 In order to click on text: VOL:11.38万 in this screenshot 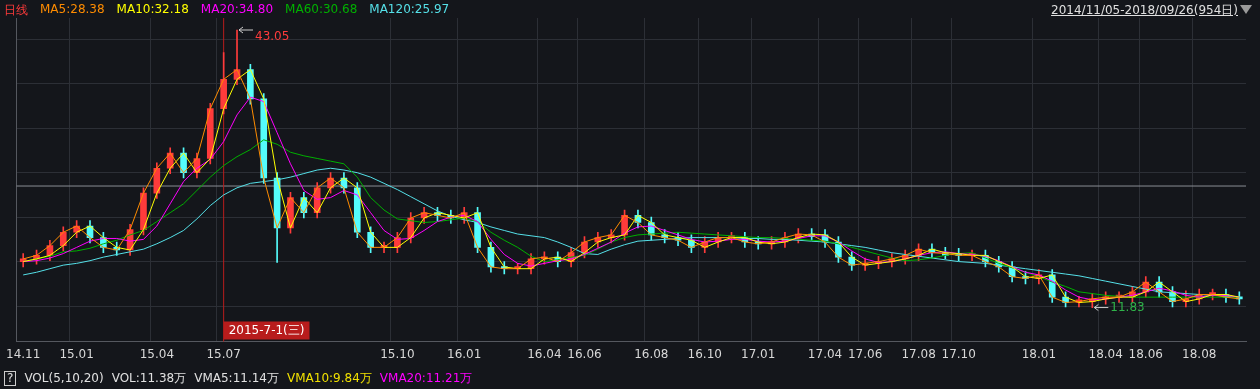, I will do `click(149, 378)`.